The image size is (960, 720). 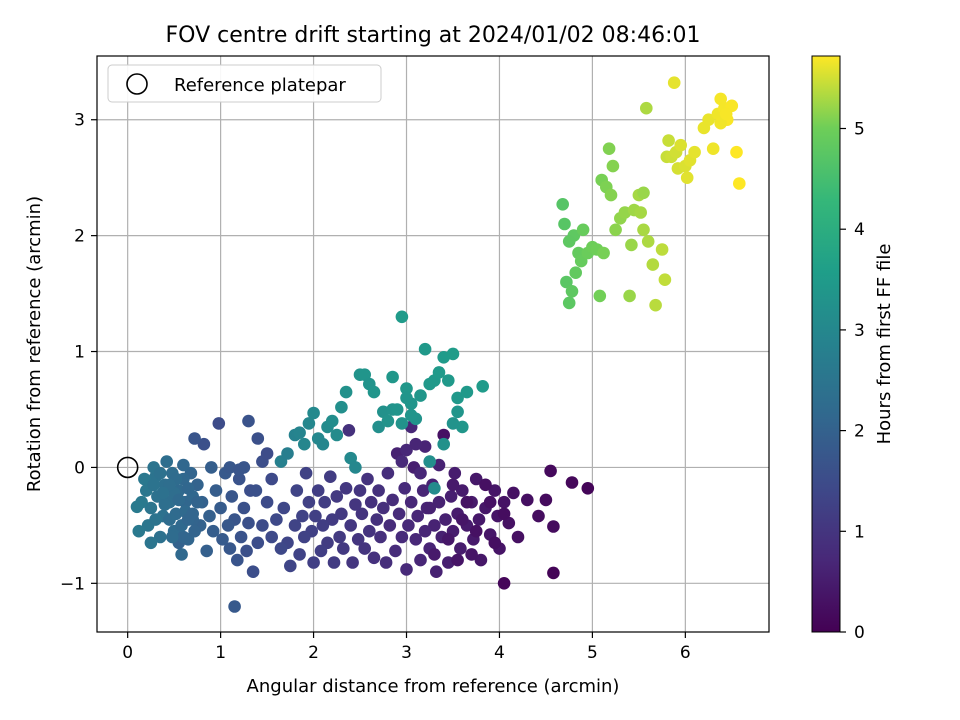 What do you see at coordinates (859, 130) in the screenshot?
I see `colorbar-tick-label: 5` at bounding box center [859, 130].